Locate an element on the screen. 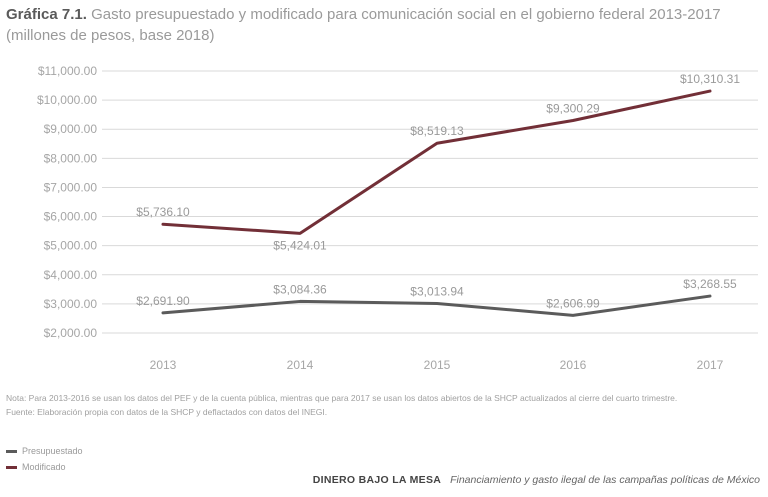  y-tick-label: $2,000.00 is located at coordinates (71, 333).